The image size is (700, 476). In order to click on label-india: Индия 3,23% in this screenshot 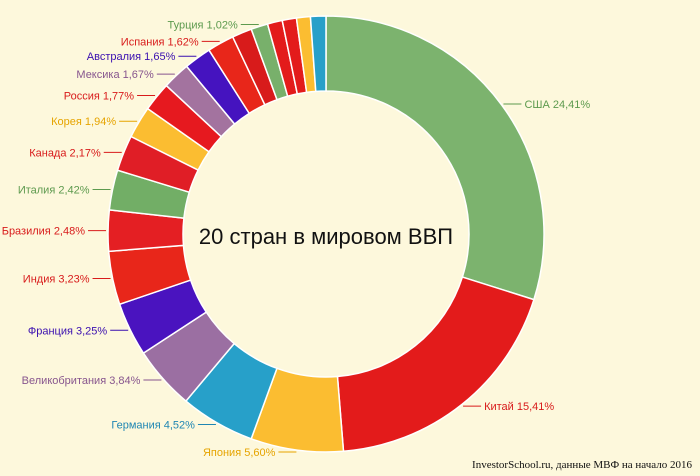, I will do `click(56, 280)`.